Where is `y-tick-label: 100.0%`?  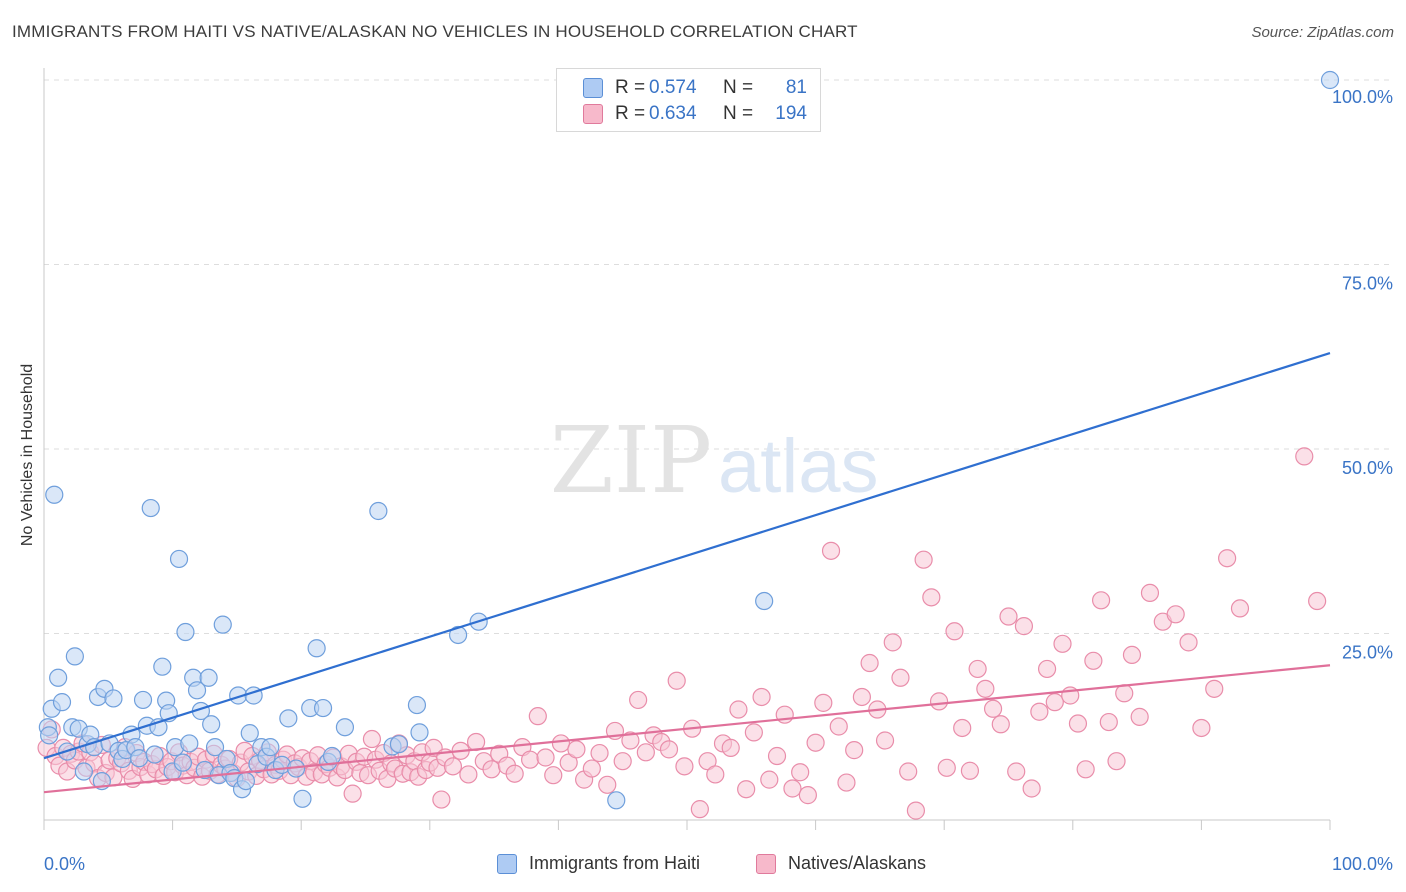
y-tick-label: 100.0% is located at coordinates (1362, 97).